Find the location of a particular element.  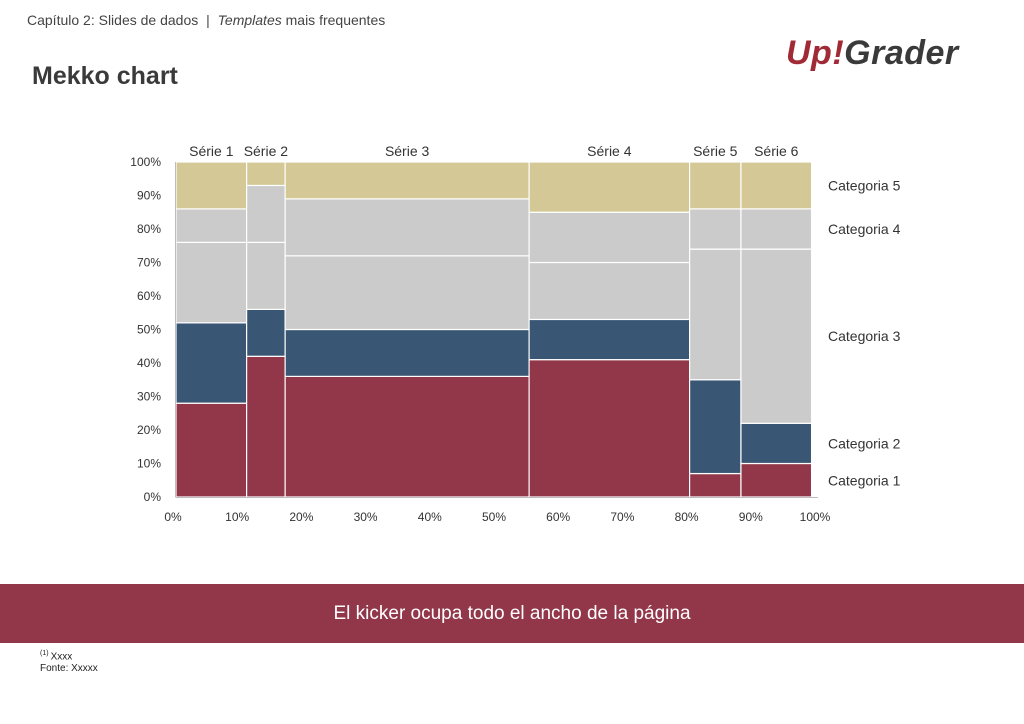

category-label: Categoria 2 is located at coordinates (864, 443).